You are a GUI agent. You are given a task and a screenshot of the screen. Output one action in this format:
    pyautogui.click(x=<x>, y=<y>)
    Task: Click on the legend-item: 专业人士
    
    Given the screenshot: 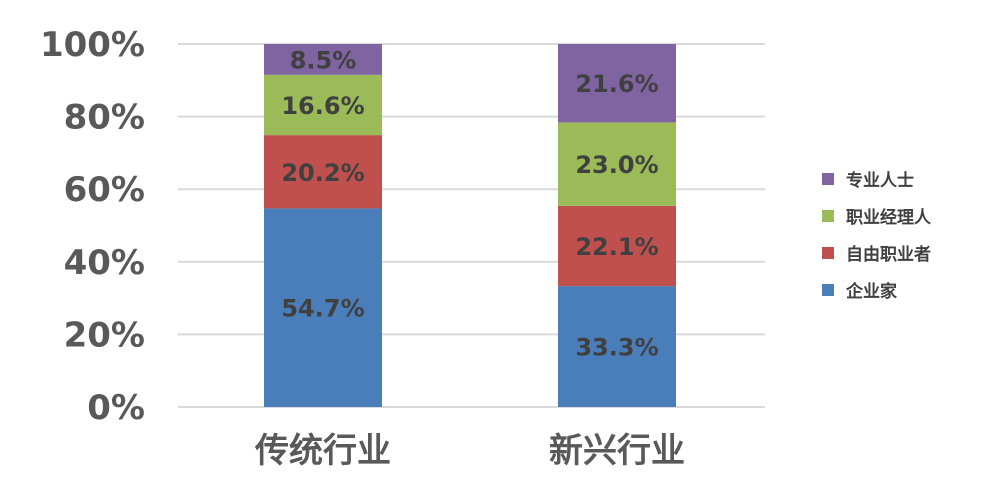 What is the action you would take?
    pyautogui.click(x=902, y=178)
    